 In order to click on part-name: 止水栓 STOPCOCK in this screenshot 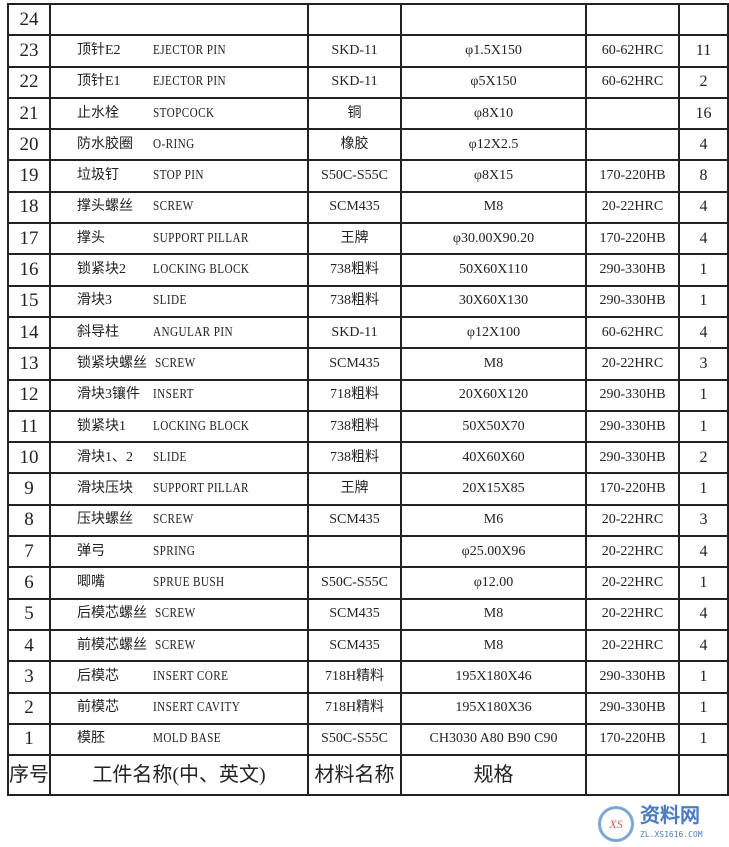, I will do `click(179, 113)`.